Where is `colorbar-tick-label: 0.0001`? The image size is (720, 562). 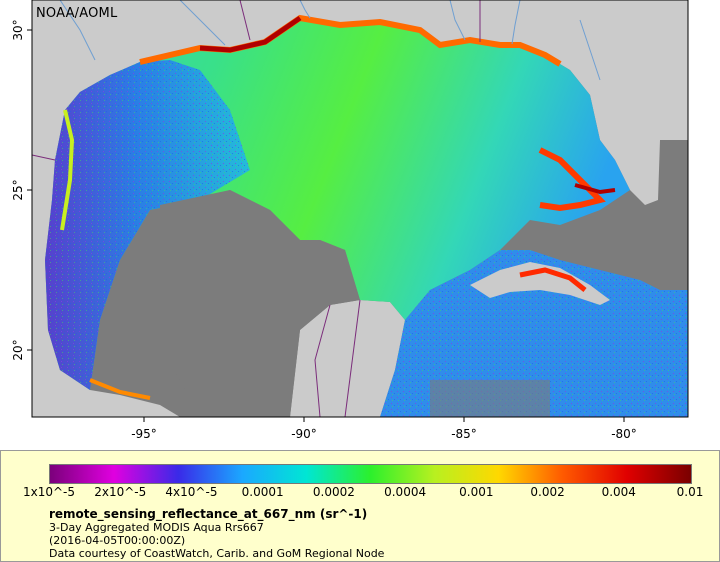 colorbar-tick-label: 0.0001 is located at coordinates (262, 492).